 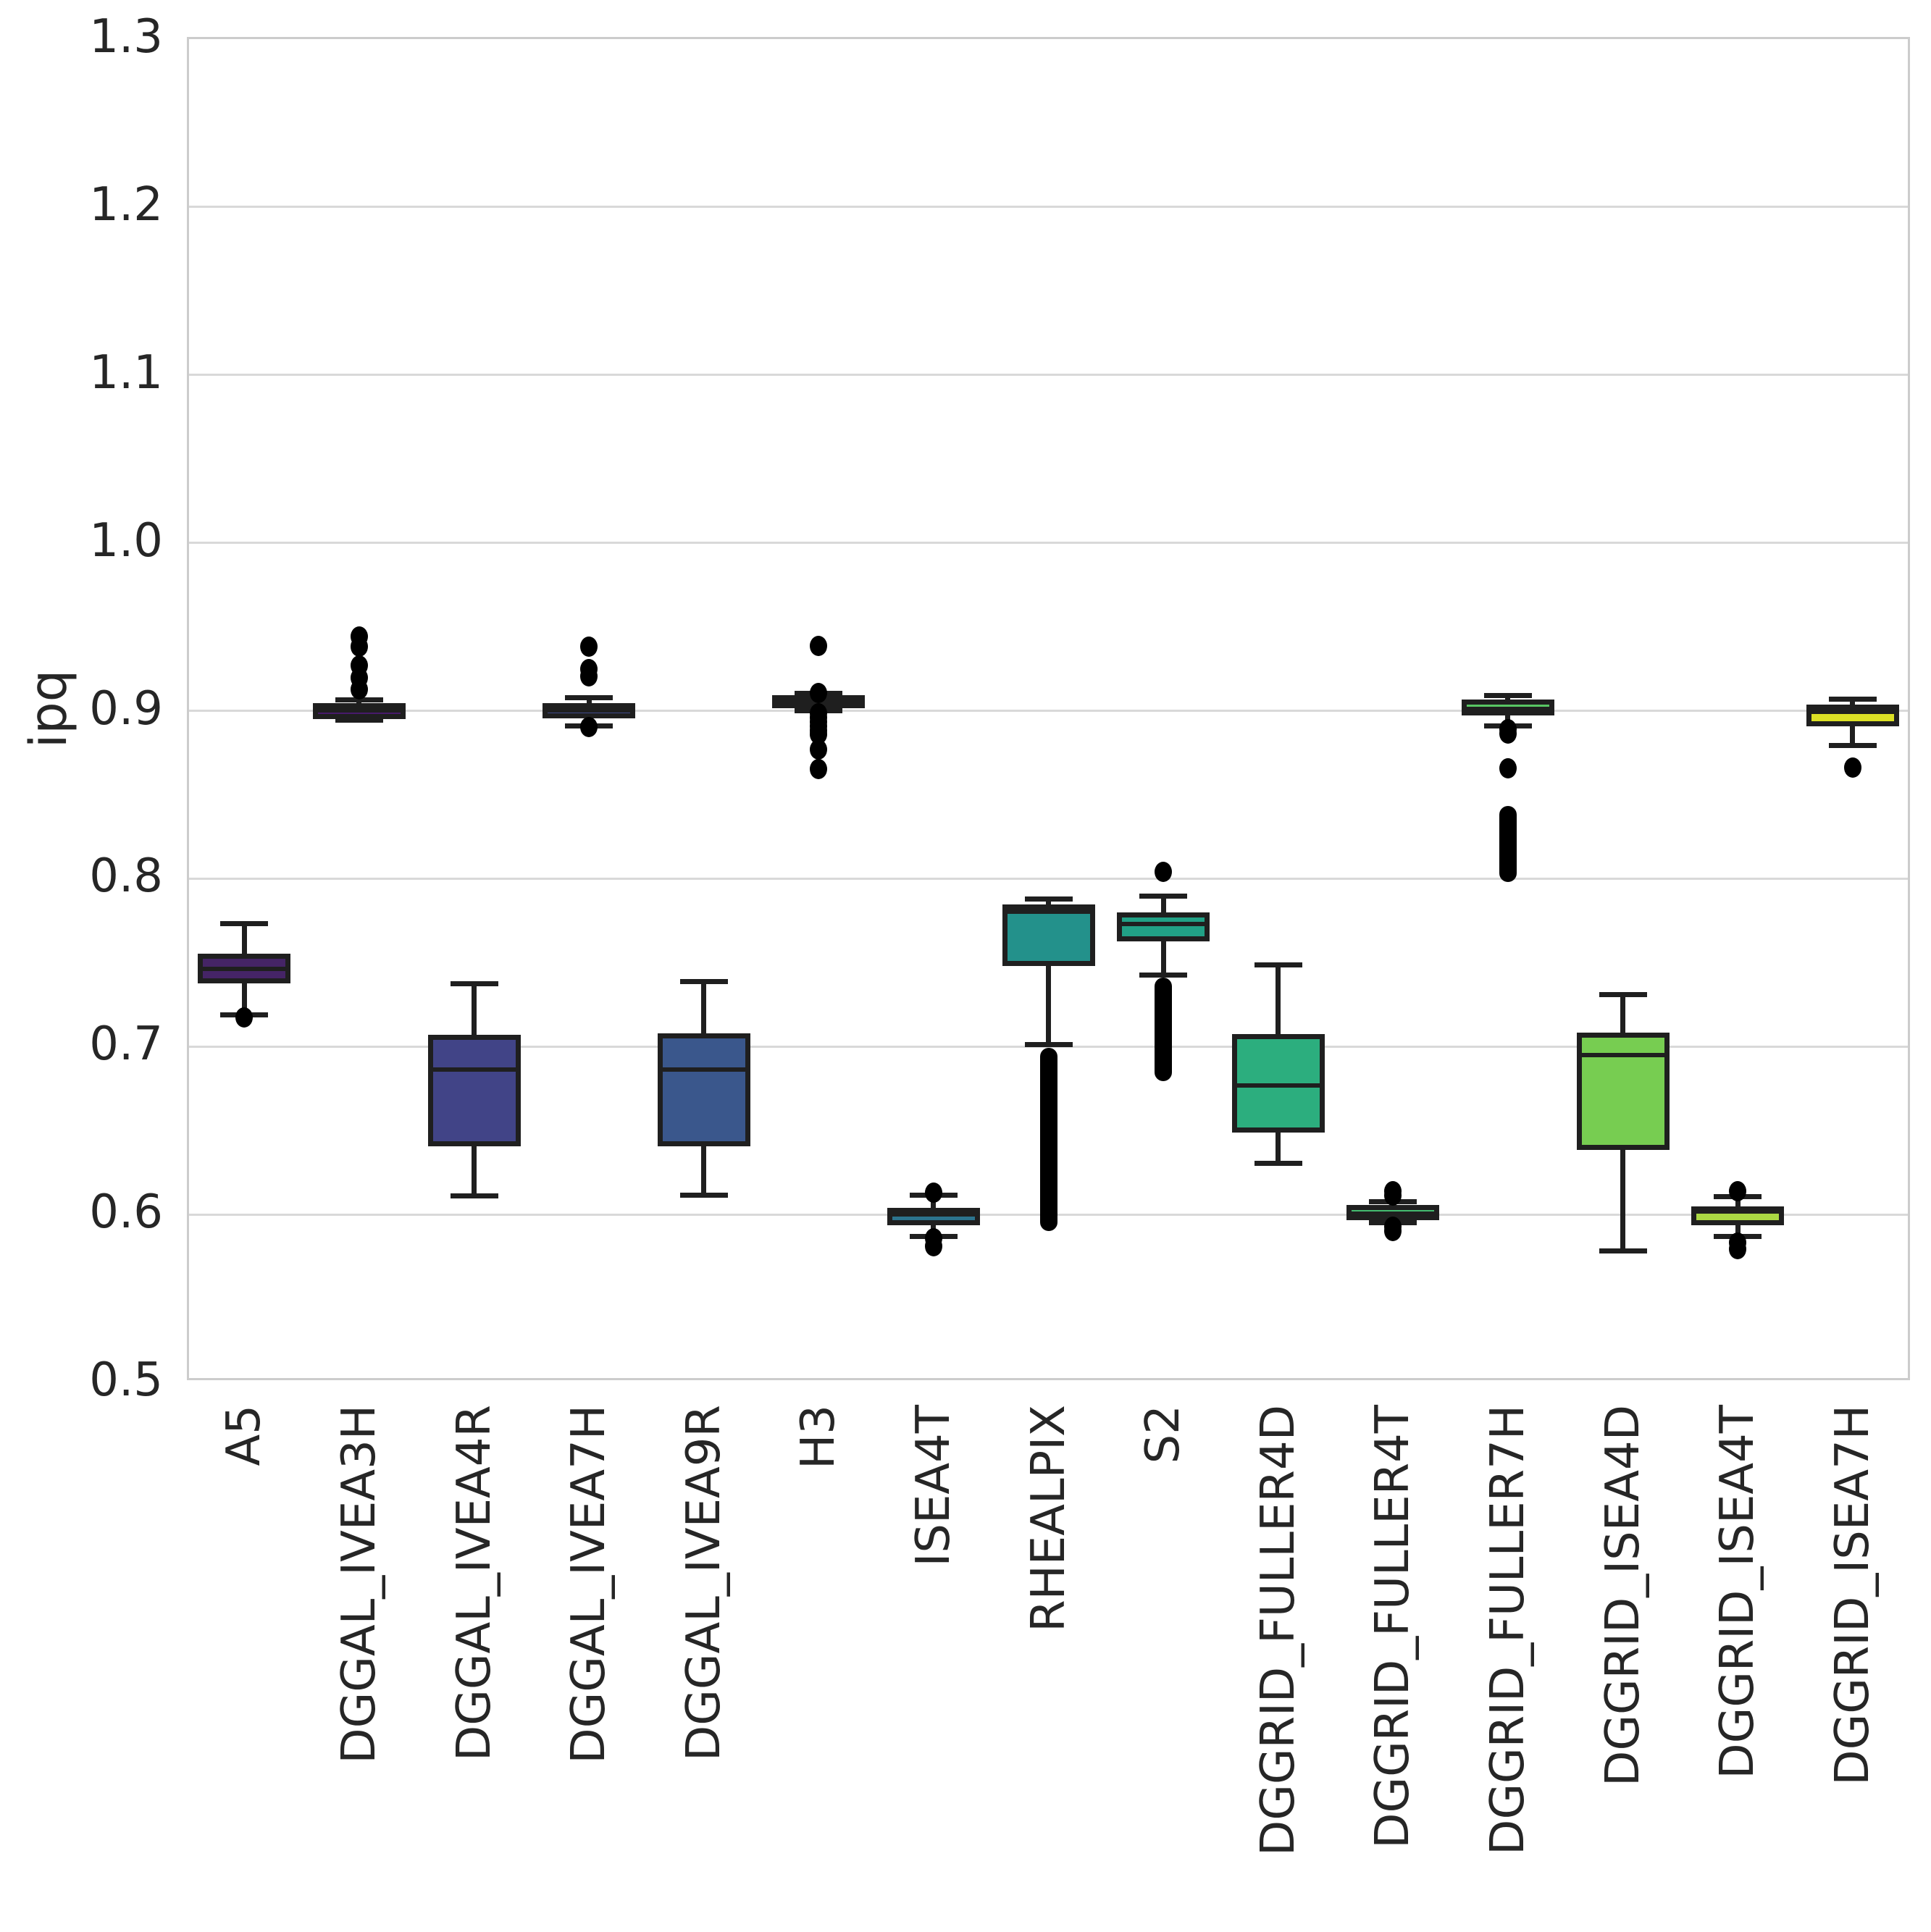 I want to click on x-tick-label-DGGRID_ISEA7H: DGGRID_ISEA7H, so click(x=1852, y=1595).